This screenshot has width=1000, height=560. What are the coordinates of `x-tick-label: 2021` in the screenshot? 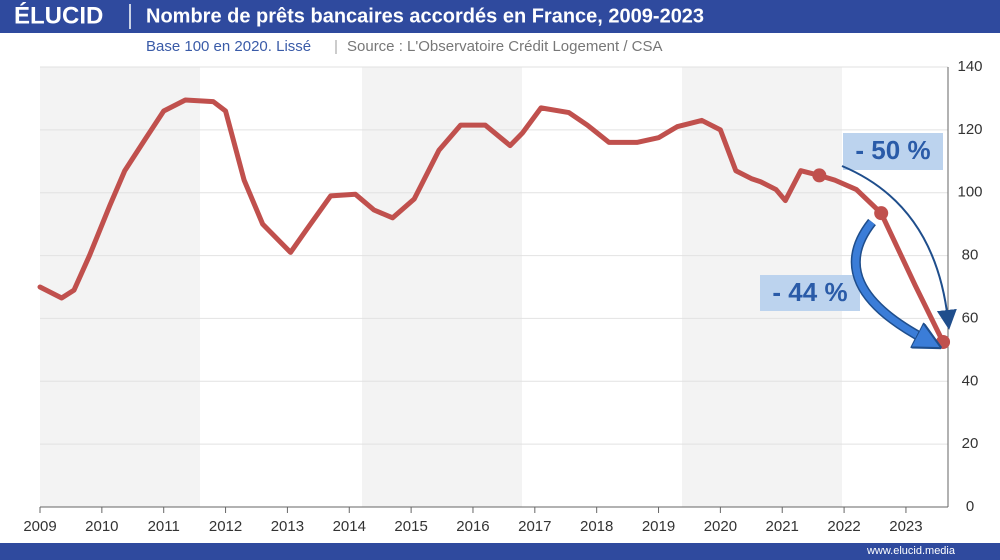 It's located at (782, 526).